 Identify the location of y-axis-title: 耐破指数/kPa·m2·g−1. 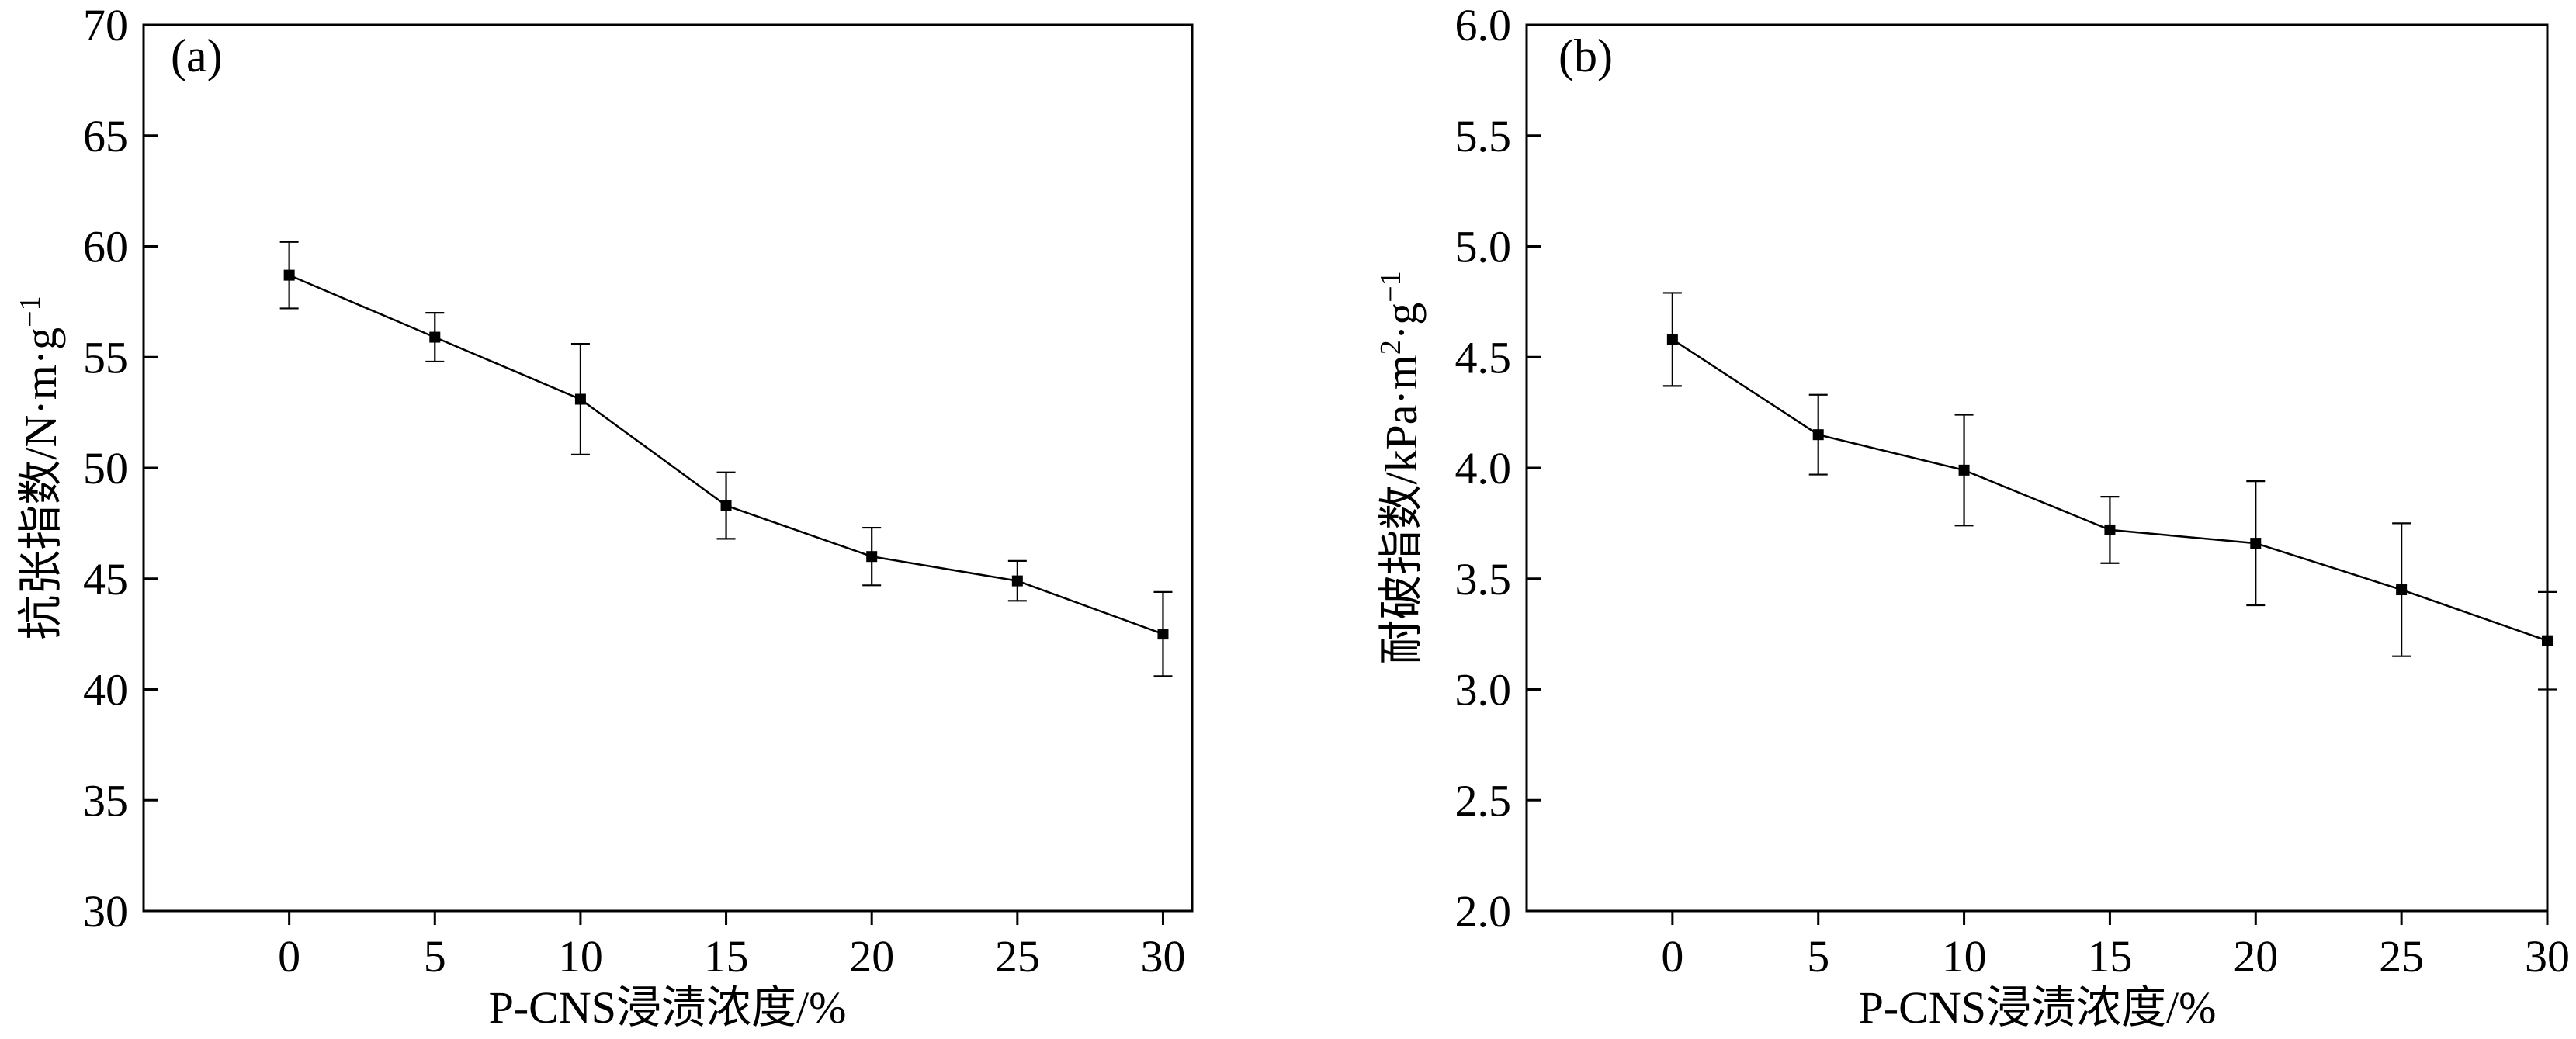
(1401, 467).